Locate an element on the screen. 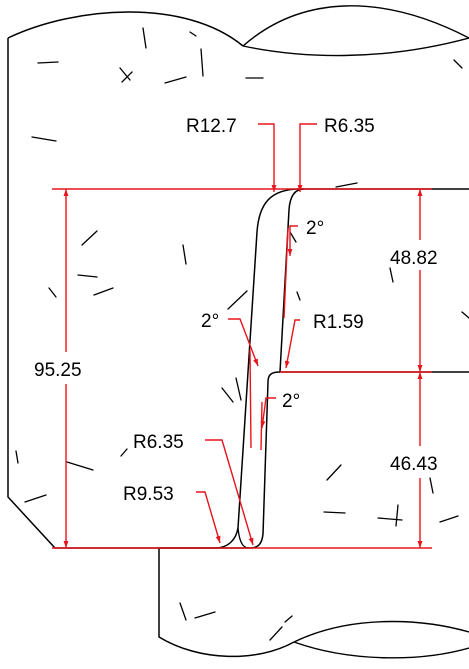 This screenshot has width=469, height=669. label-top-inner-radius: R6.35 is located at coordinates (349, 126).